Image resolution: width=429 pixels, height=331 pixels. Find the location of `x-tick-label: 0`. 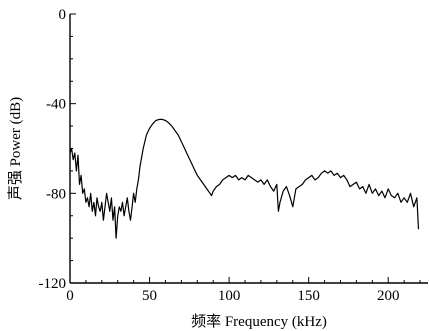

x-tick-label: 0 is located at coordinates (70, 296).